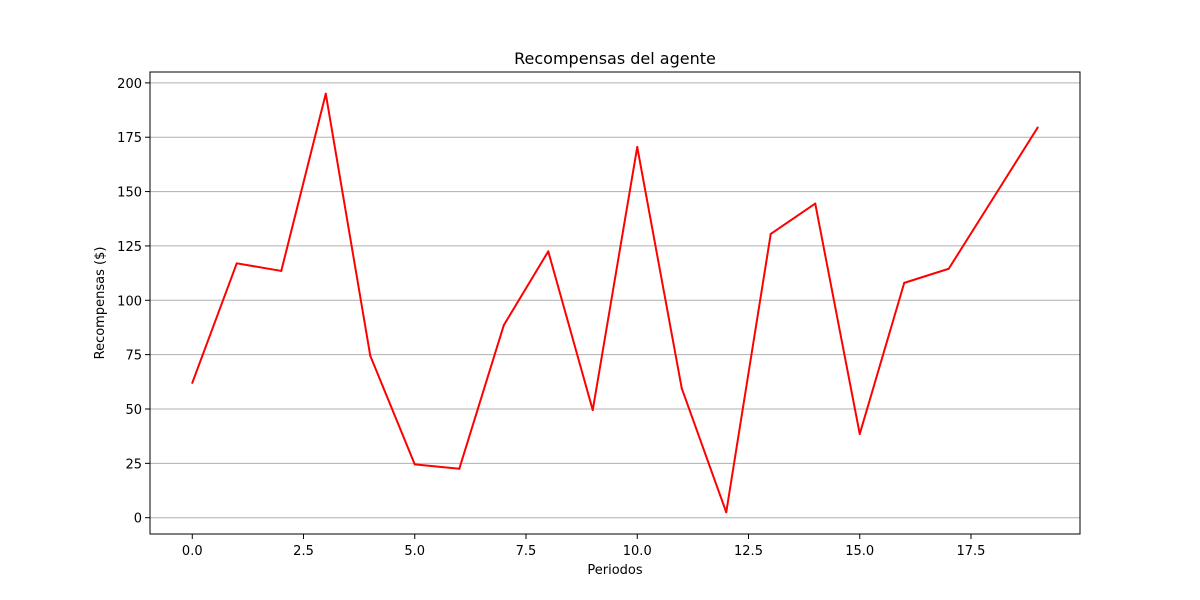 Image resolution: width=1200 pixels, height=600 pixels. What do you see at coordinates (129, 138) in the screenshot?
I see `y-tick-label: 175` at bounding box center [129, 138].